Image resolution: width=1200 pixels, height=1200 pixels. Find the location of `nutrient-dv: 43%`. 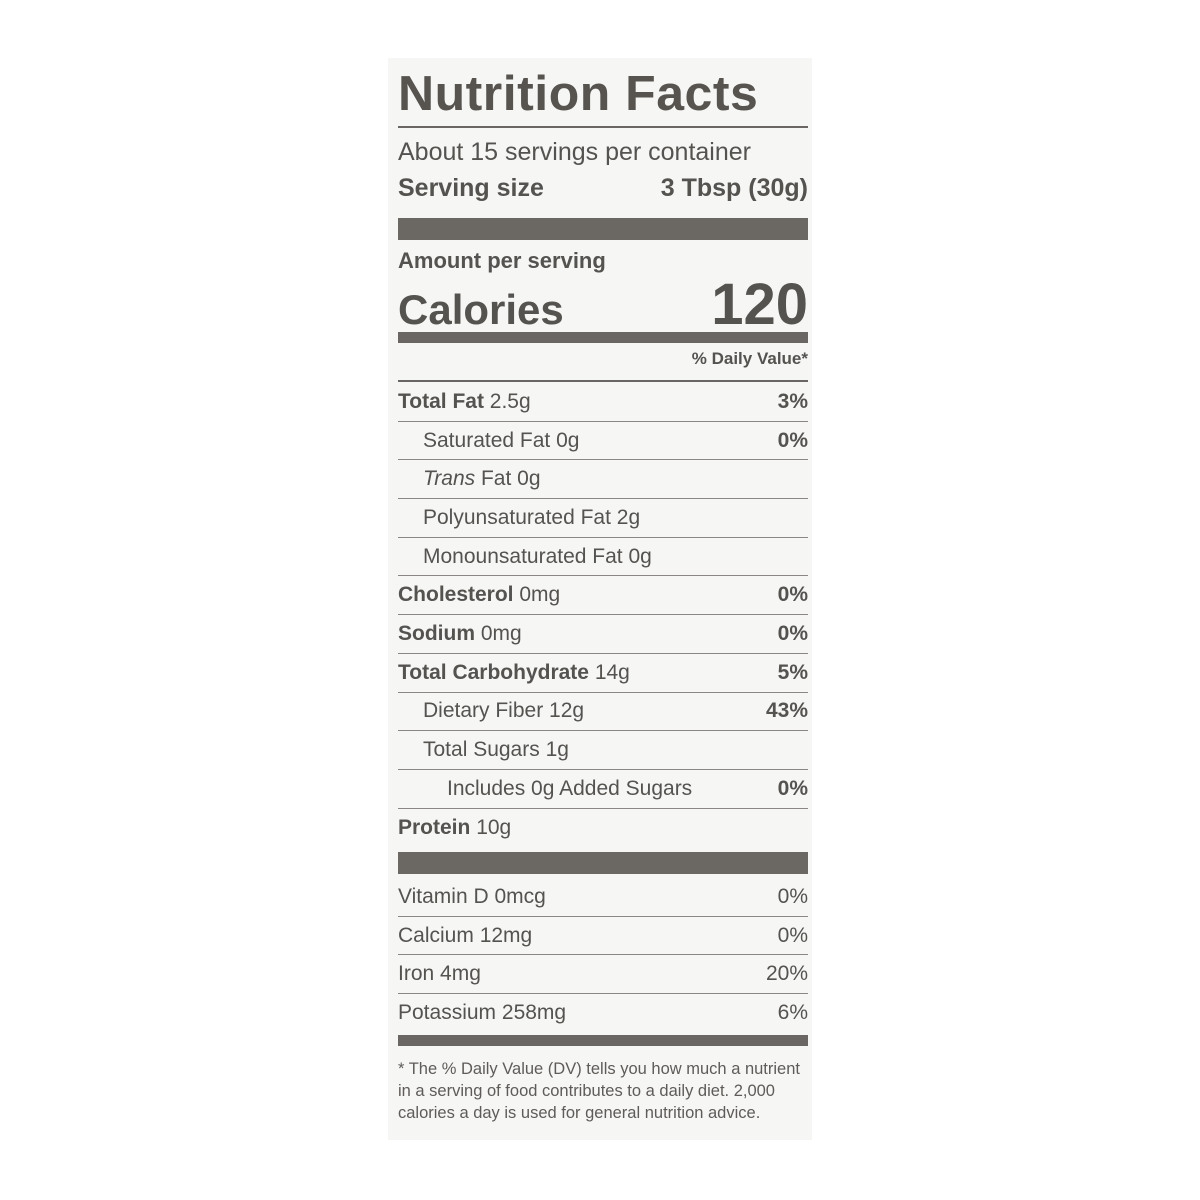

nutrient-dv: 43% is located at coordinates (786, 711).